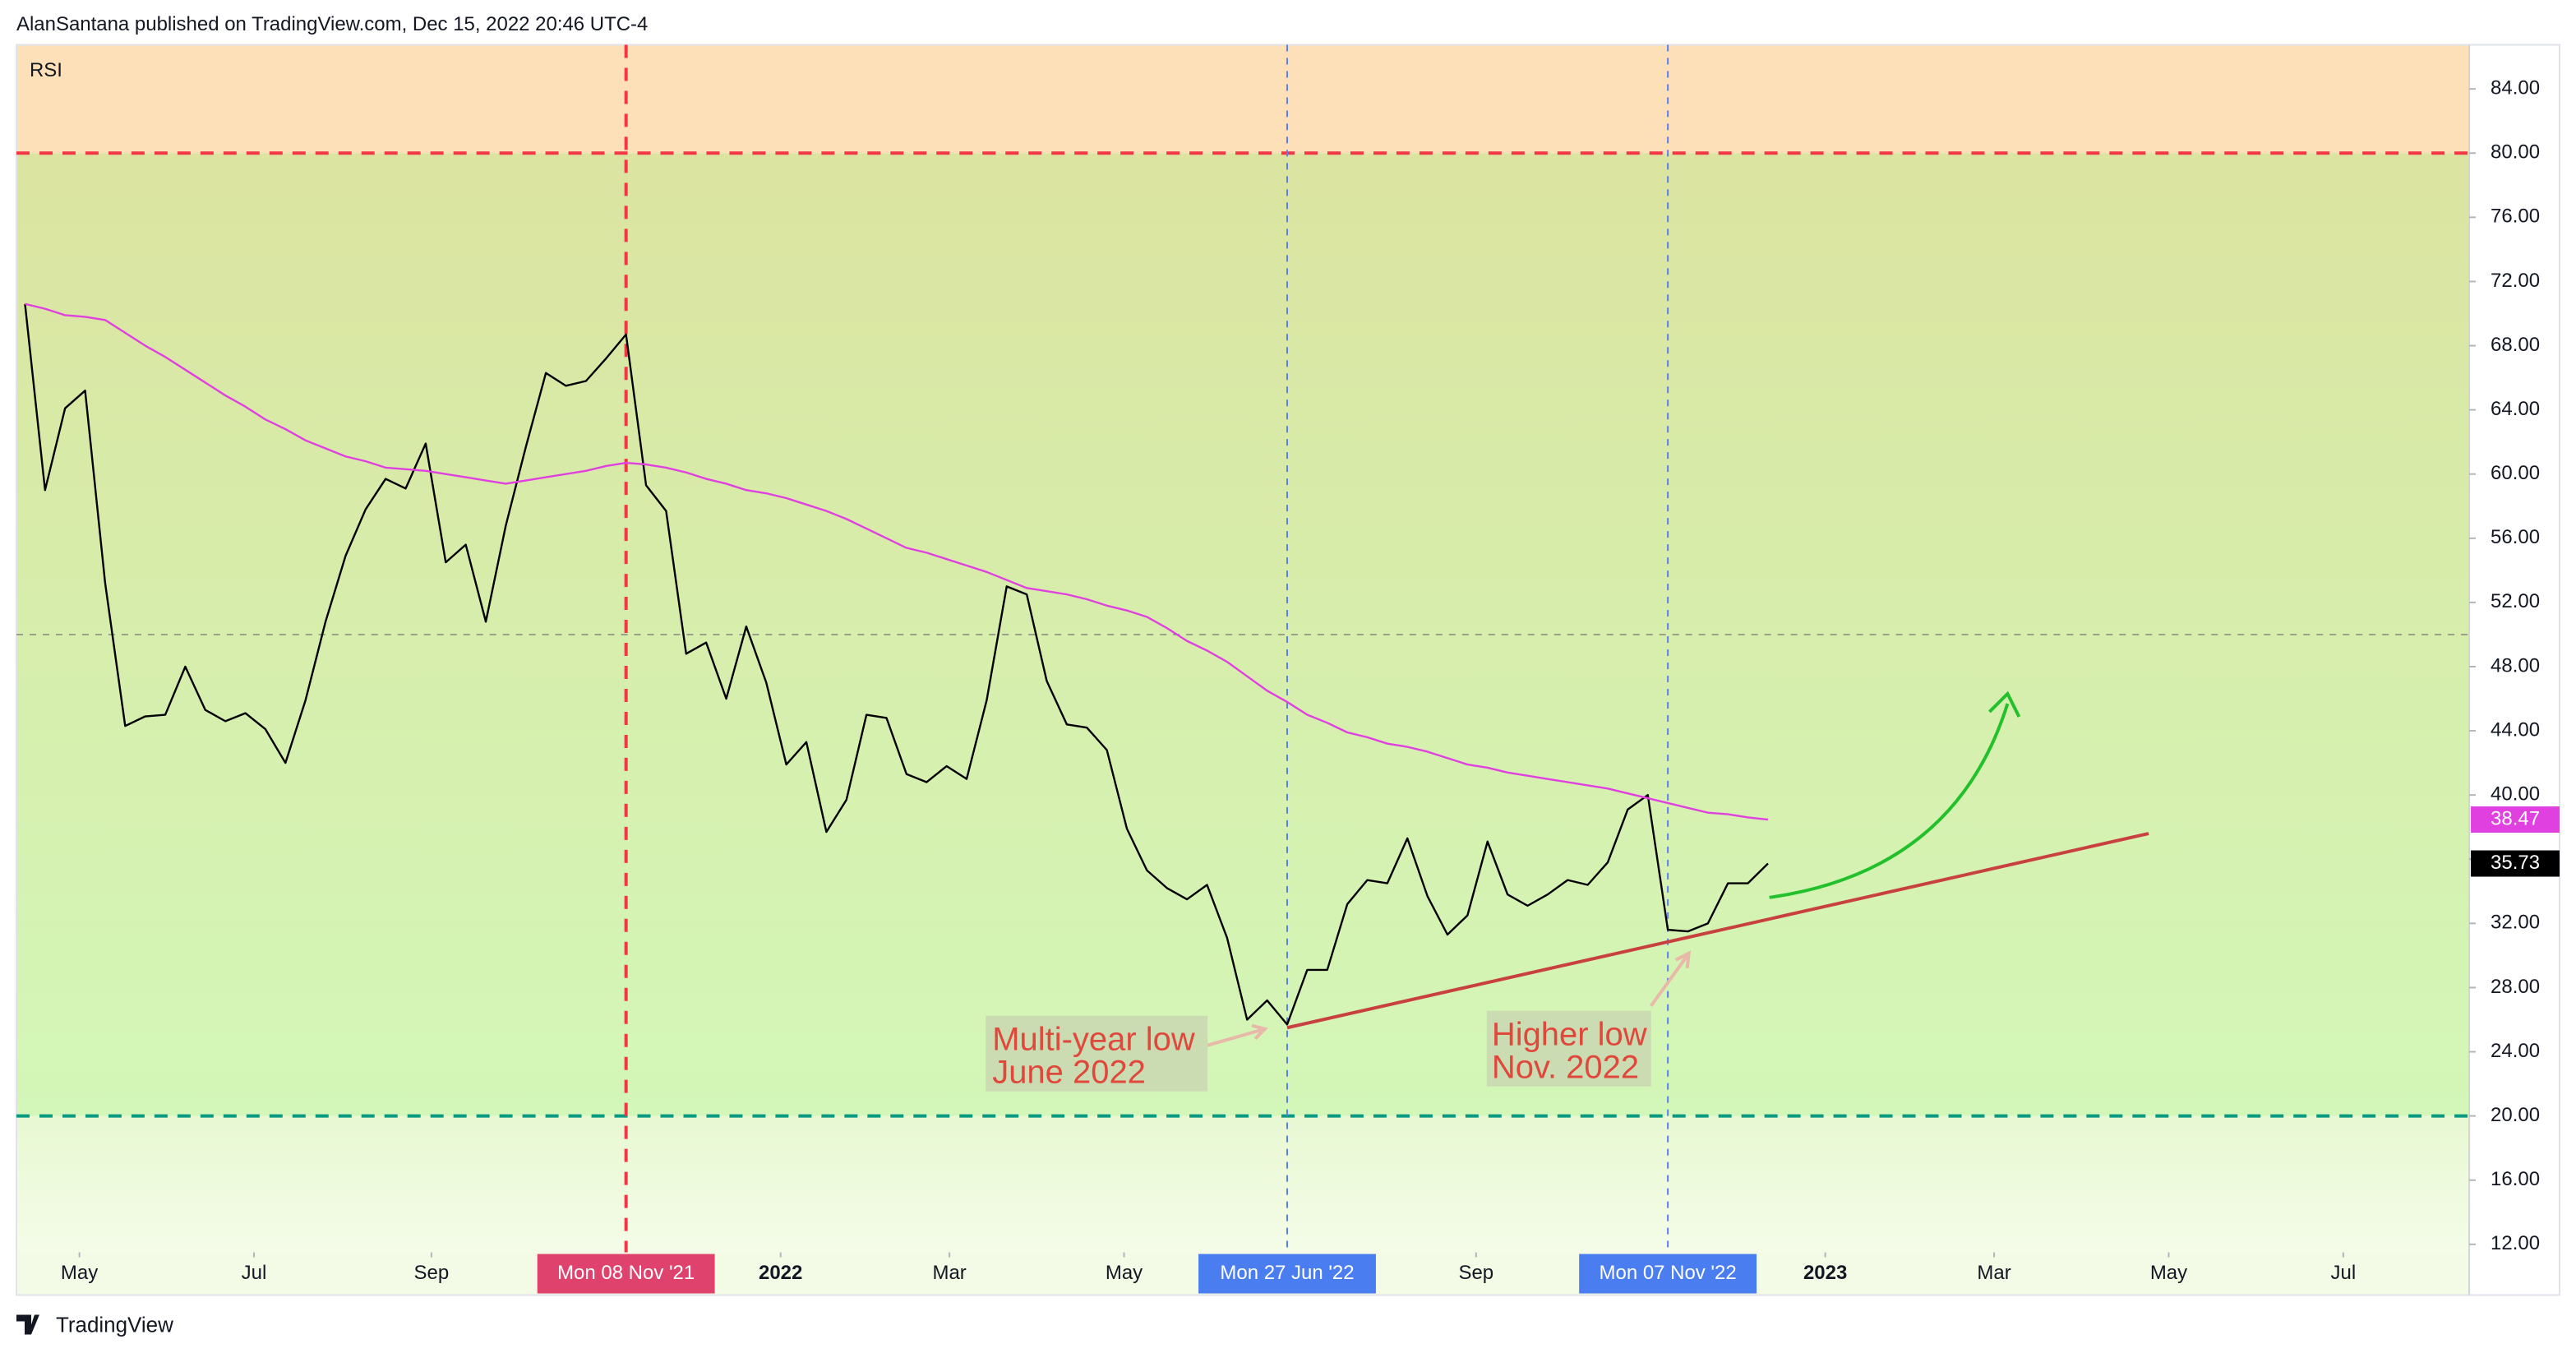 This screenshot has height=1353, width=2576. I want to click on marker-label: Mon 27 Jun '22, so click(1287, 1273).